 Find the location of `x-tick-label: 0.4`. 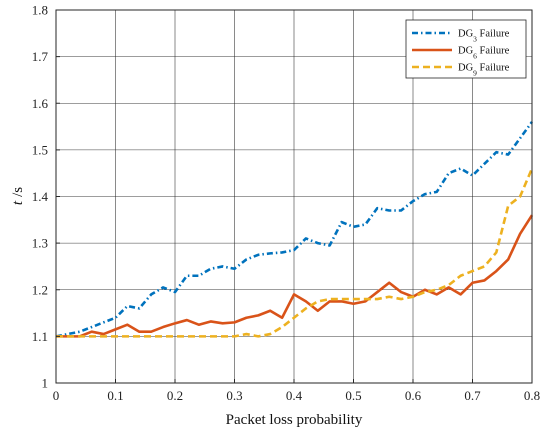

x-tick-label: 0.4 is located at coordinates (294, 395).